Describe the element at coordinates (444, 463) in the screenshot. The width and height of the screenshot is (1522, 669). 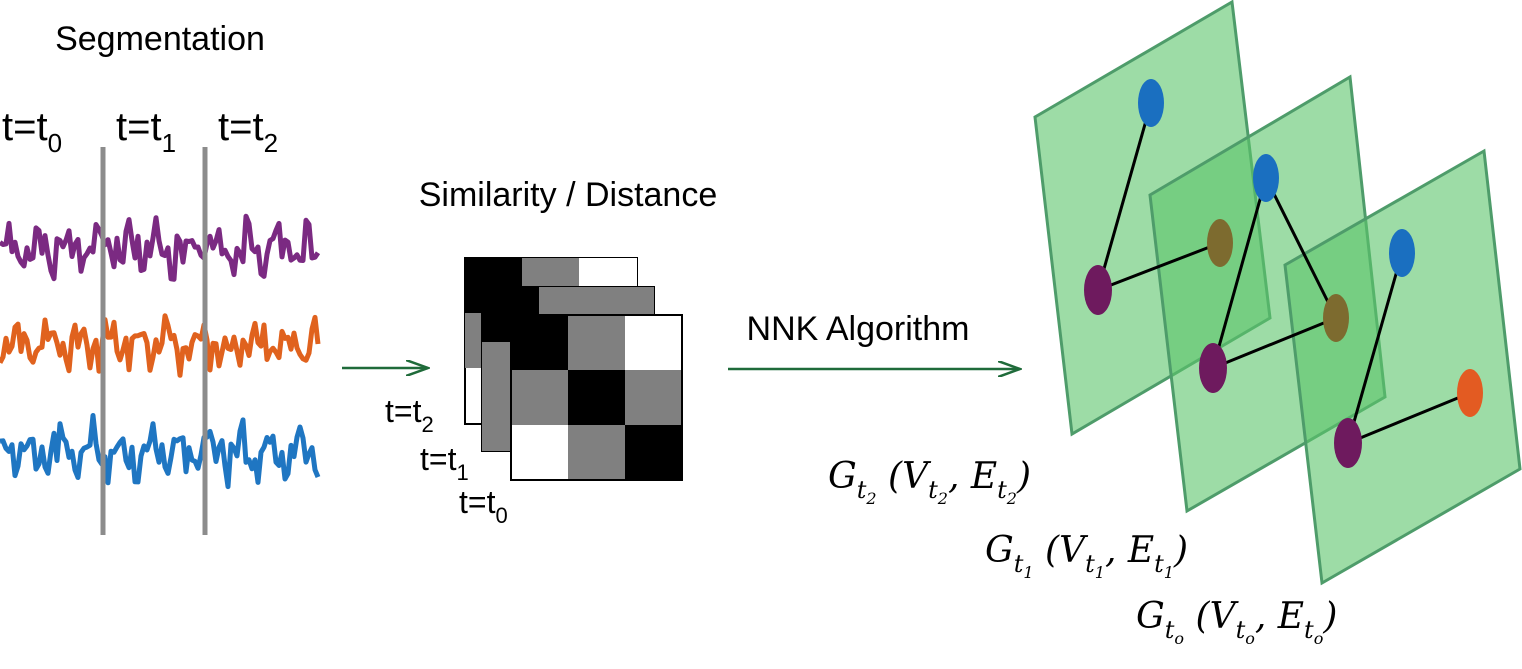
I see `matrix-label-t1: t=t1` at that location.